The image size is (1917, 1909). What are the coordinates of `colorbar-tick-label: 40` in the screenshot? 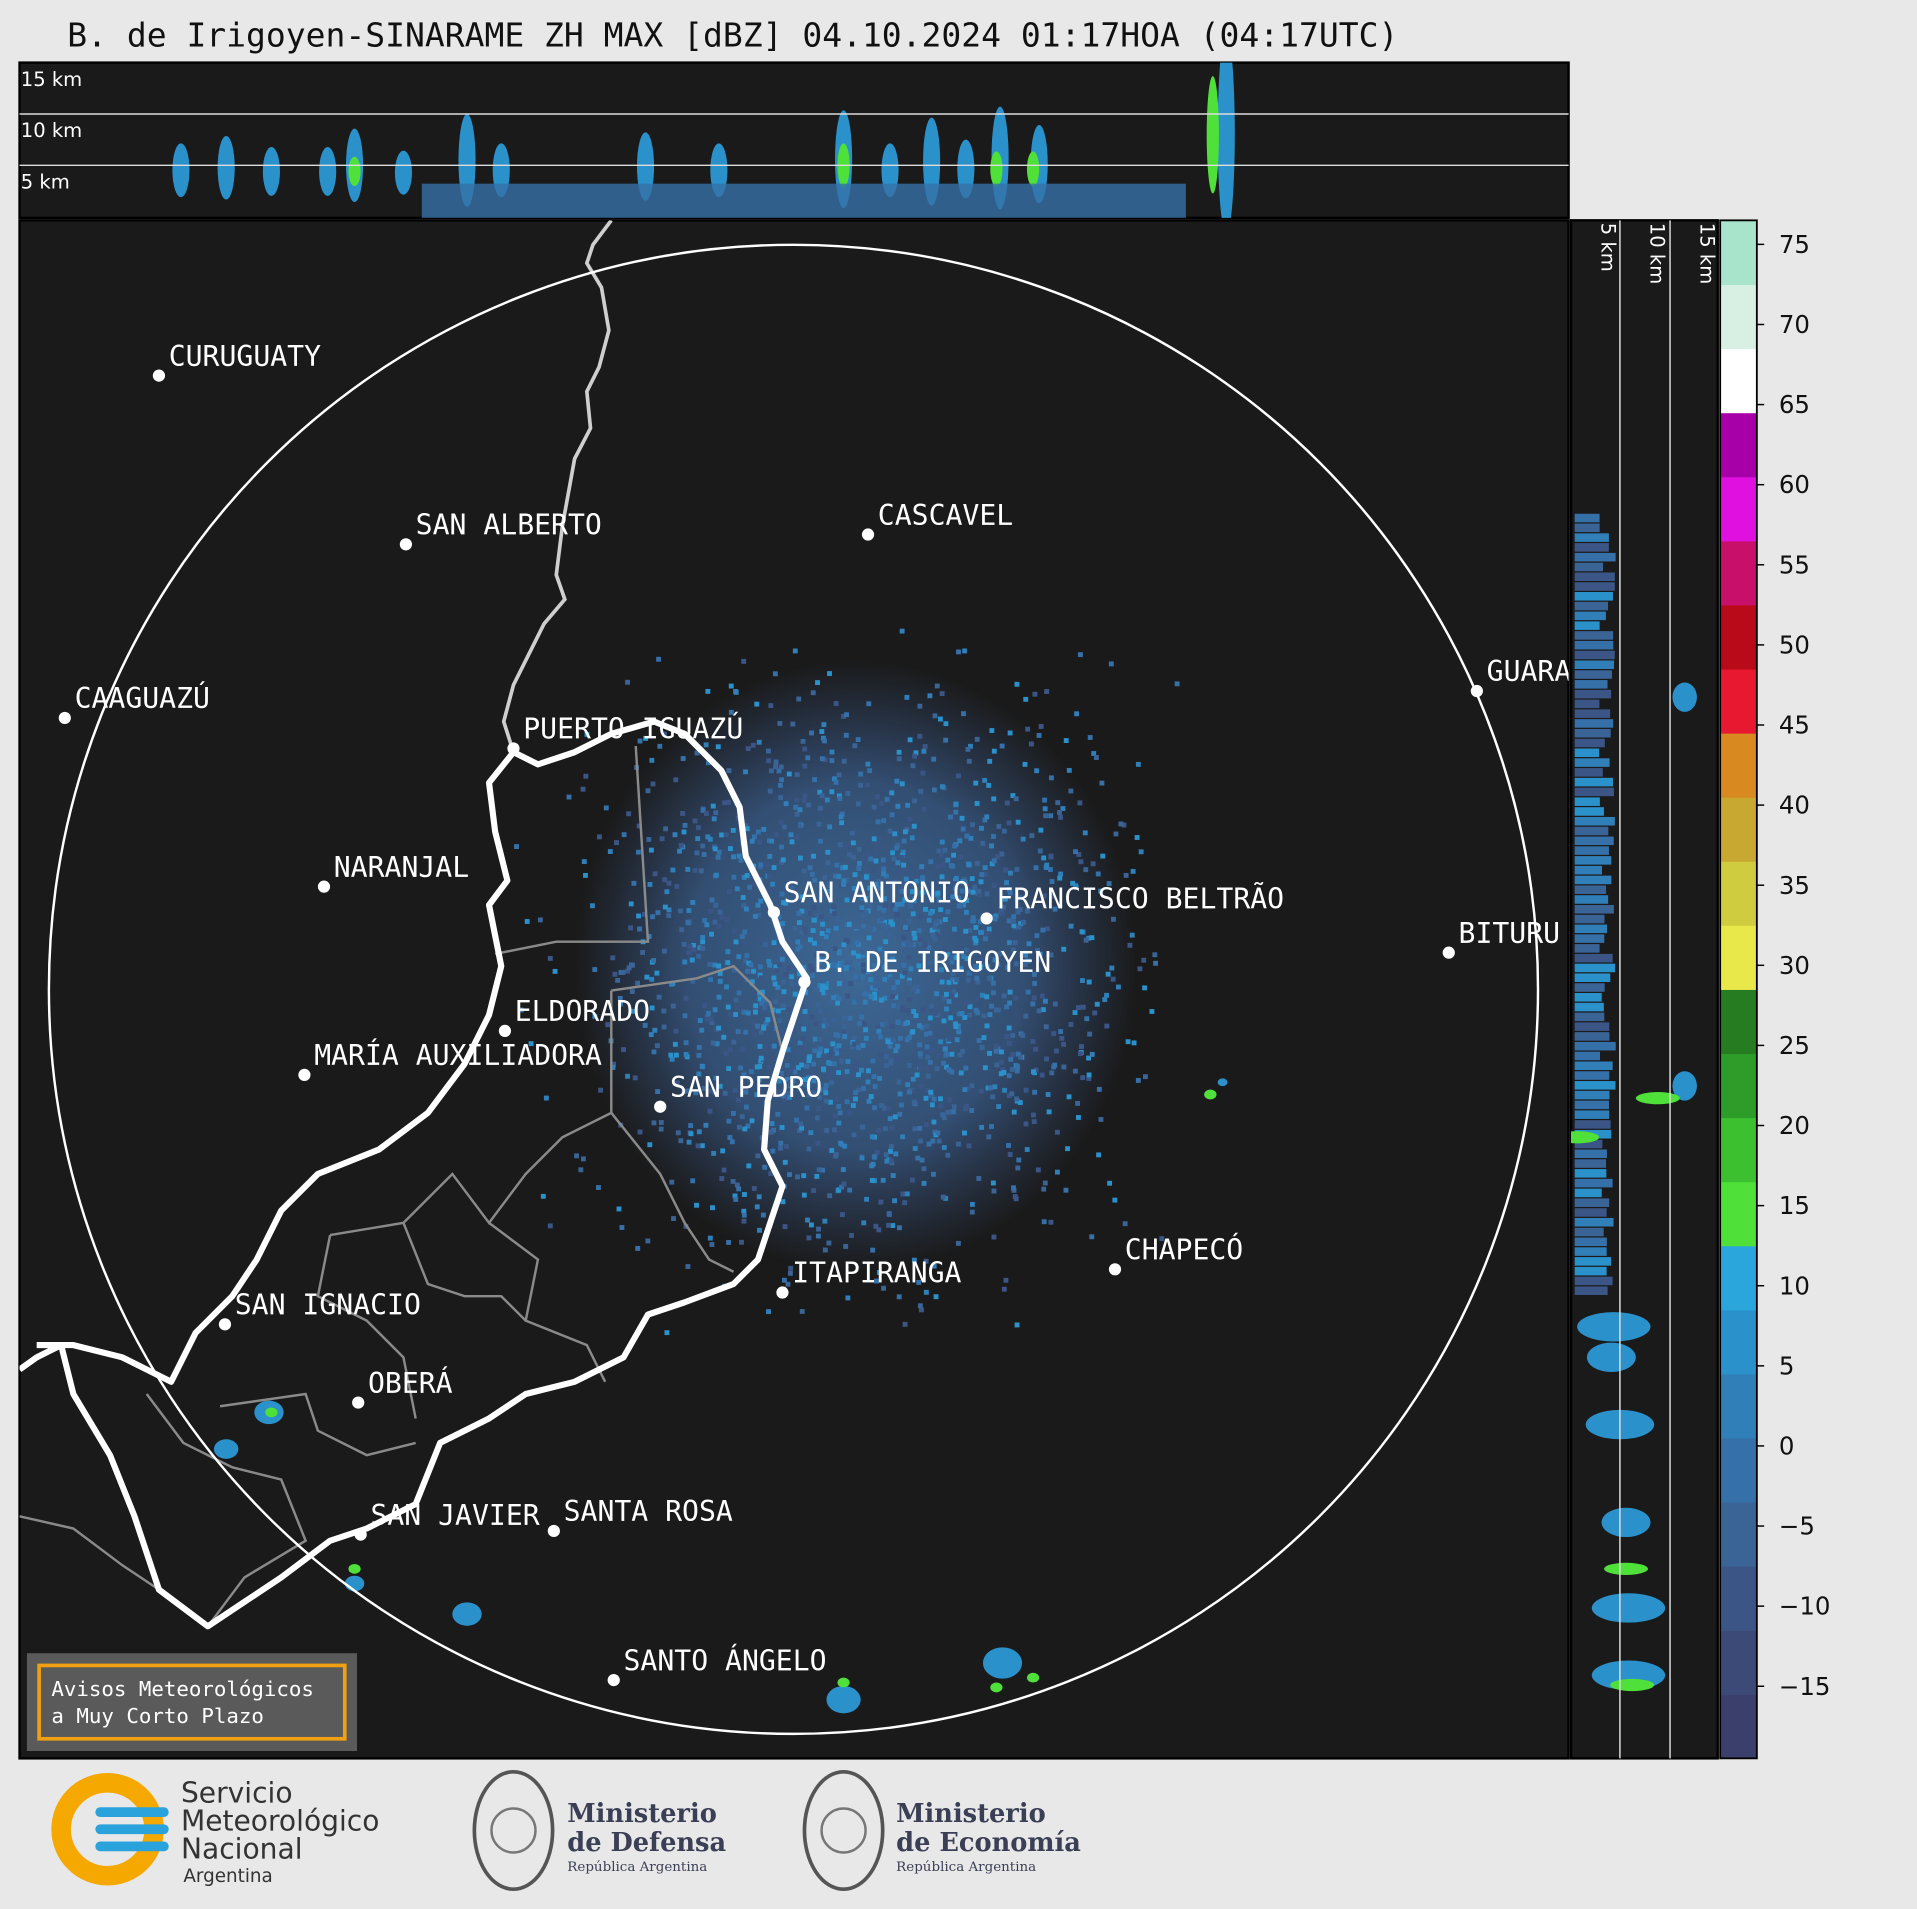 It's located at (1794, 805).